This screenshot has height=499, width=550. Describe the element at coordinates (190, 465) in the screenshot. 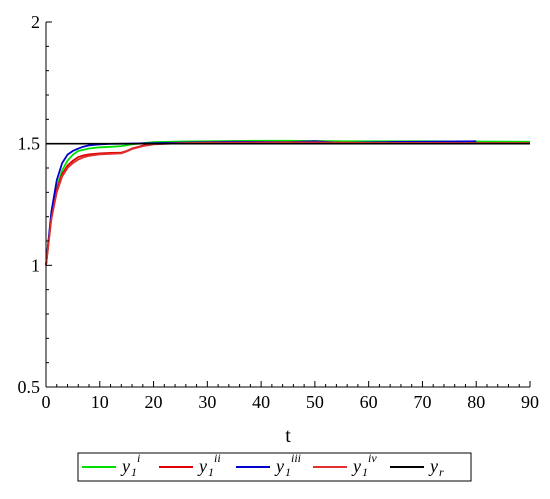

I see `legend-entry: y 1ii` at that location.